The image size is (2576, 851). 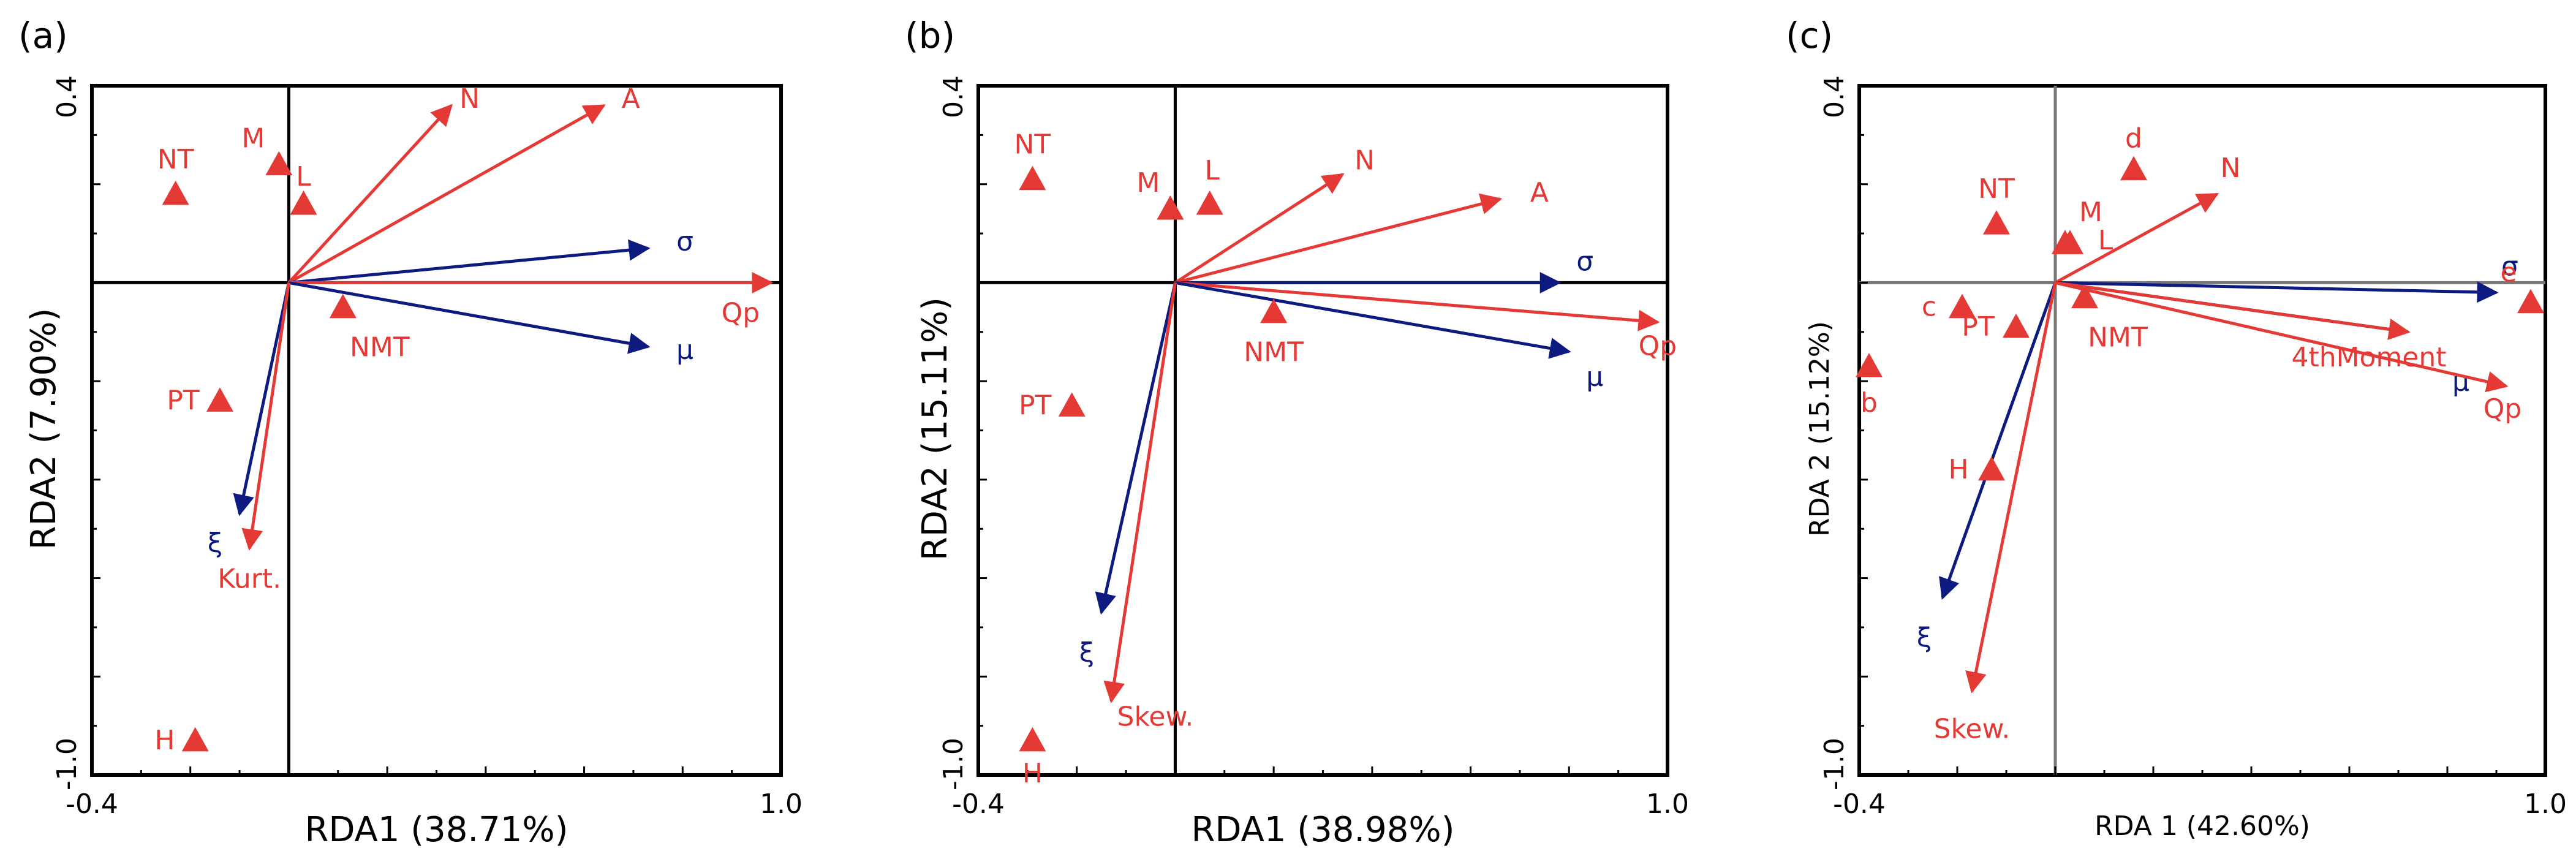 What do you see at coordinates (1809, 35) in the screenshot?
I see `panel-label: (c)` at bounding box center [1809, 35].